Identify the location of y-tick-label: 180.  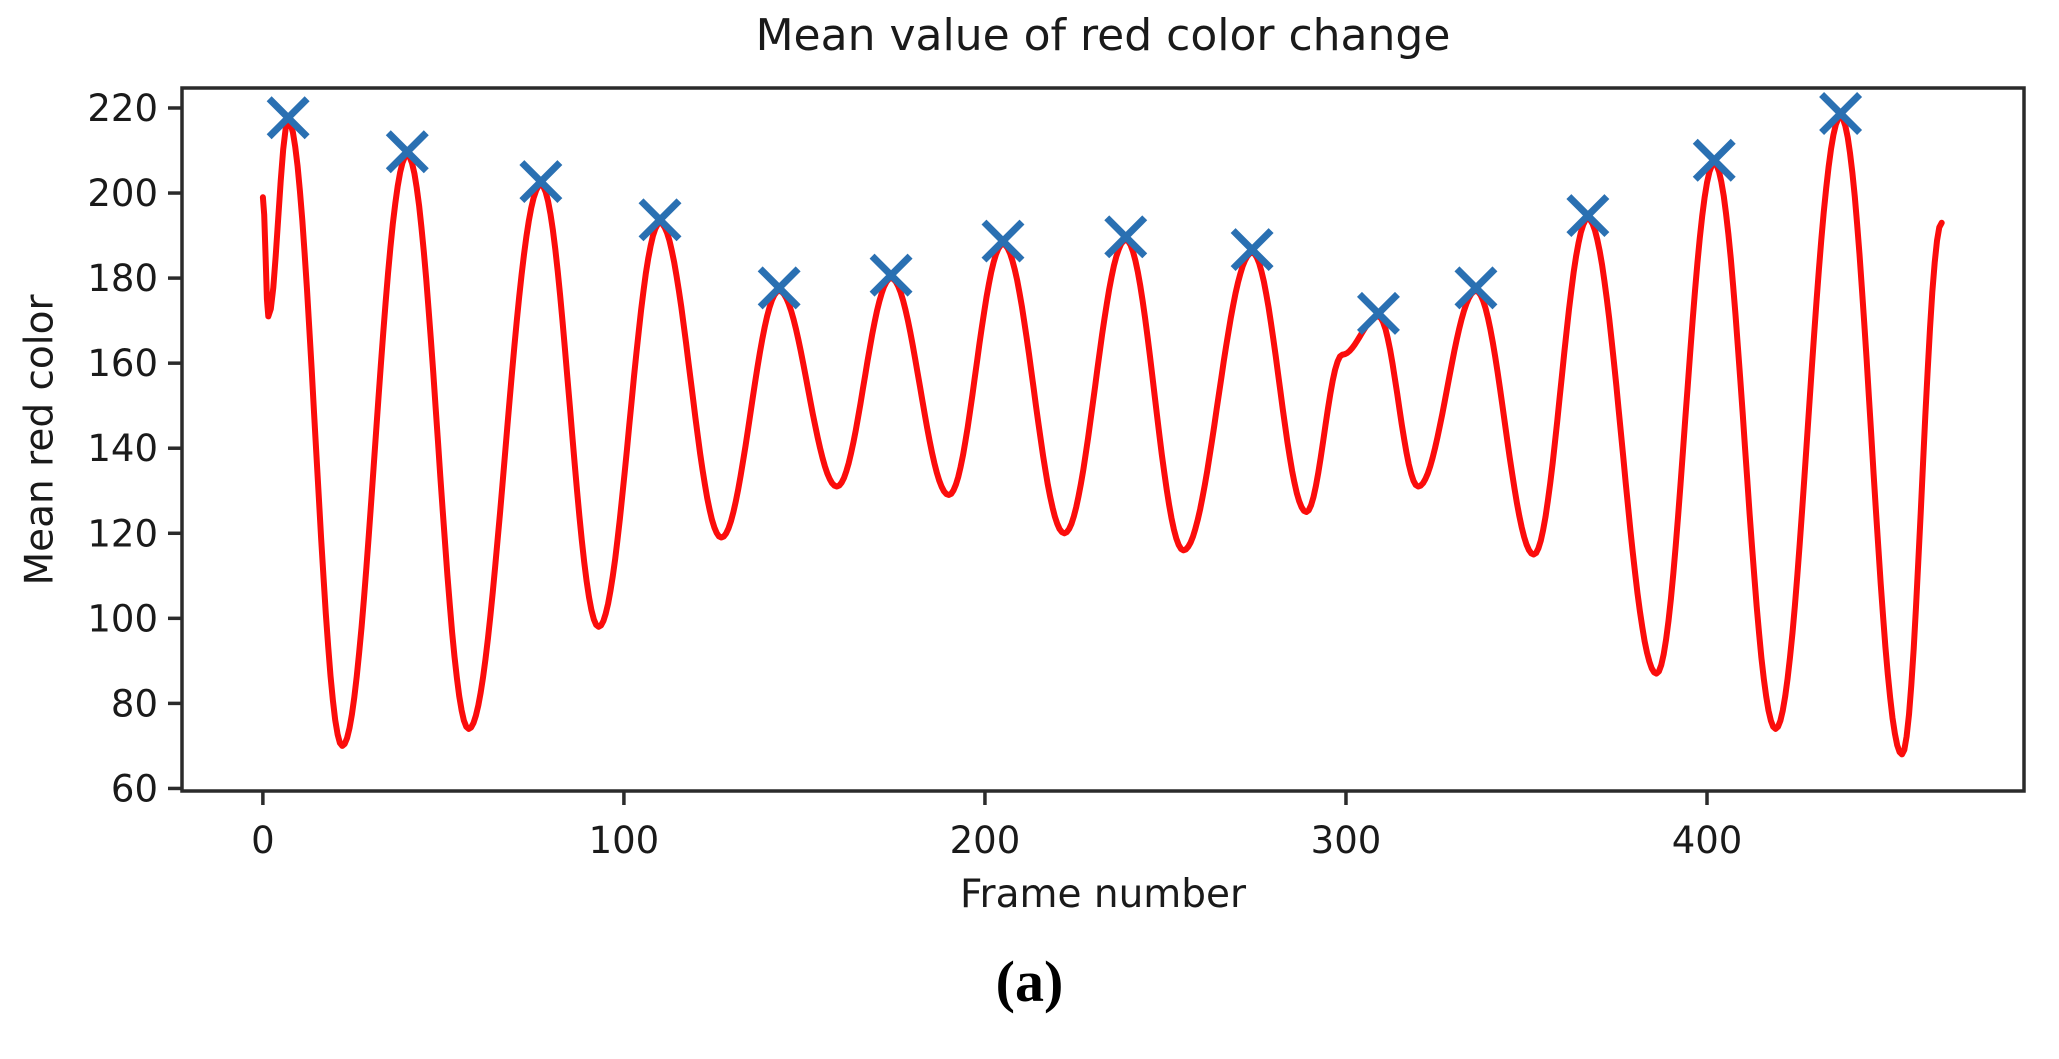
(122, 278).